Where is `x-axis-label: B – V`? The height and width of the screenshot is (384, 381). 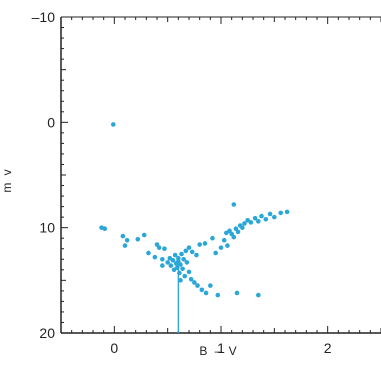
x-axis-label: B – V is located at coordinates (218, 351).